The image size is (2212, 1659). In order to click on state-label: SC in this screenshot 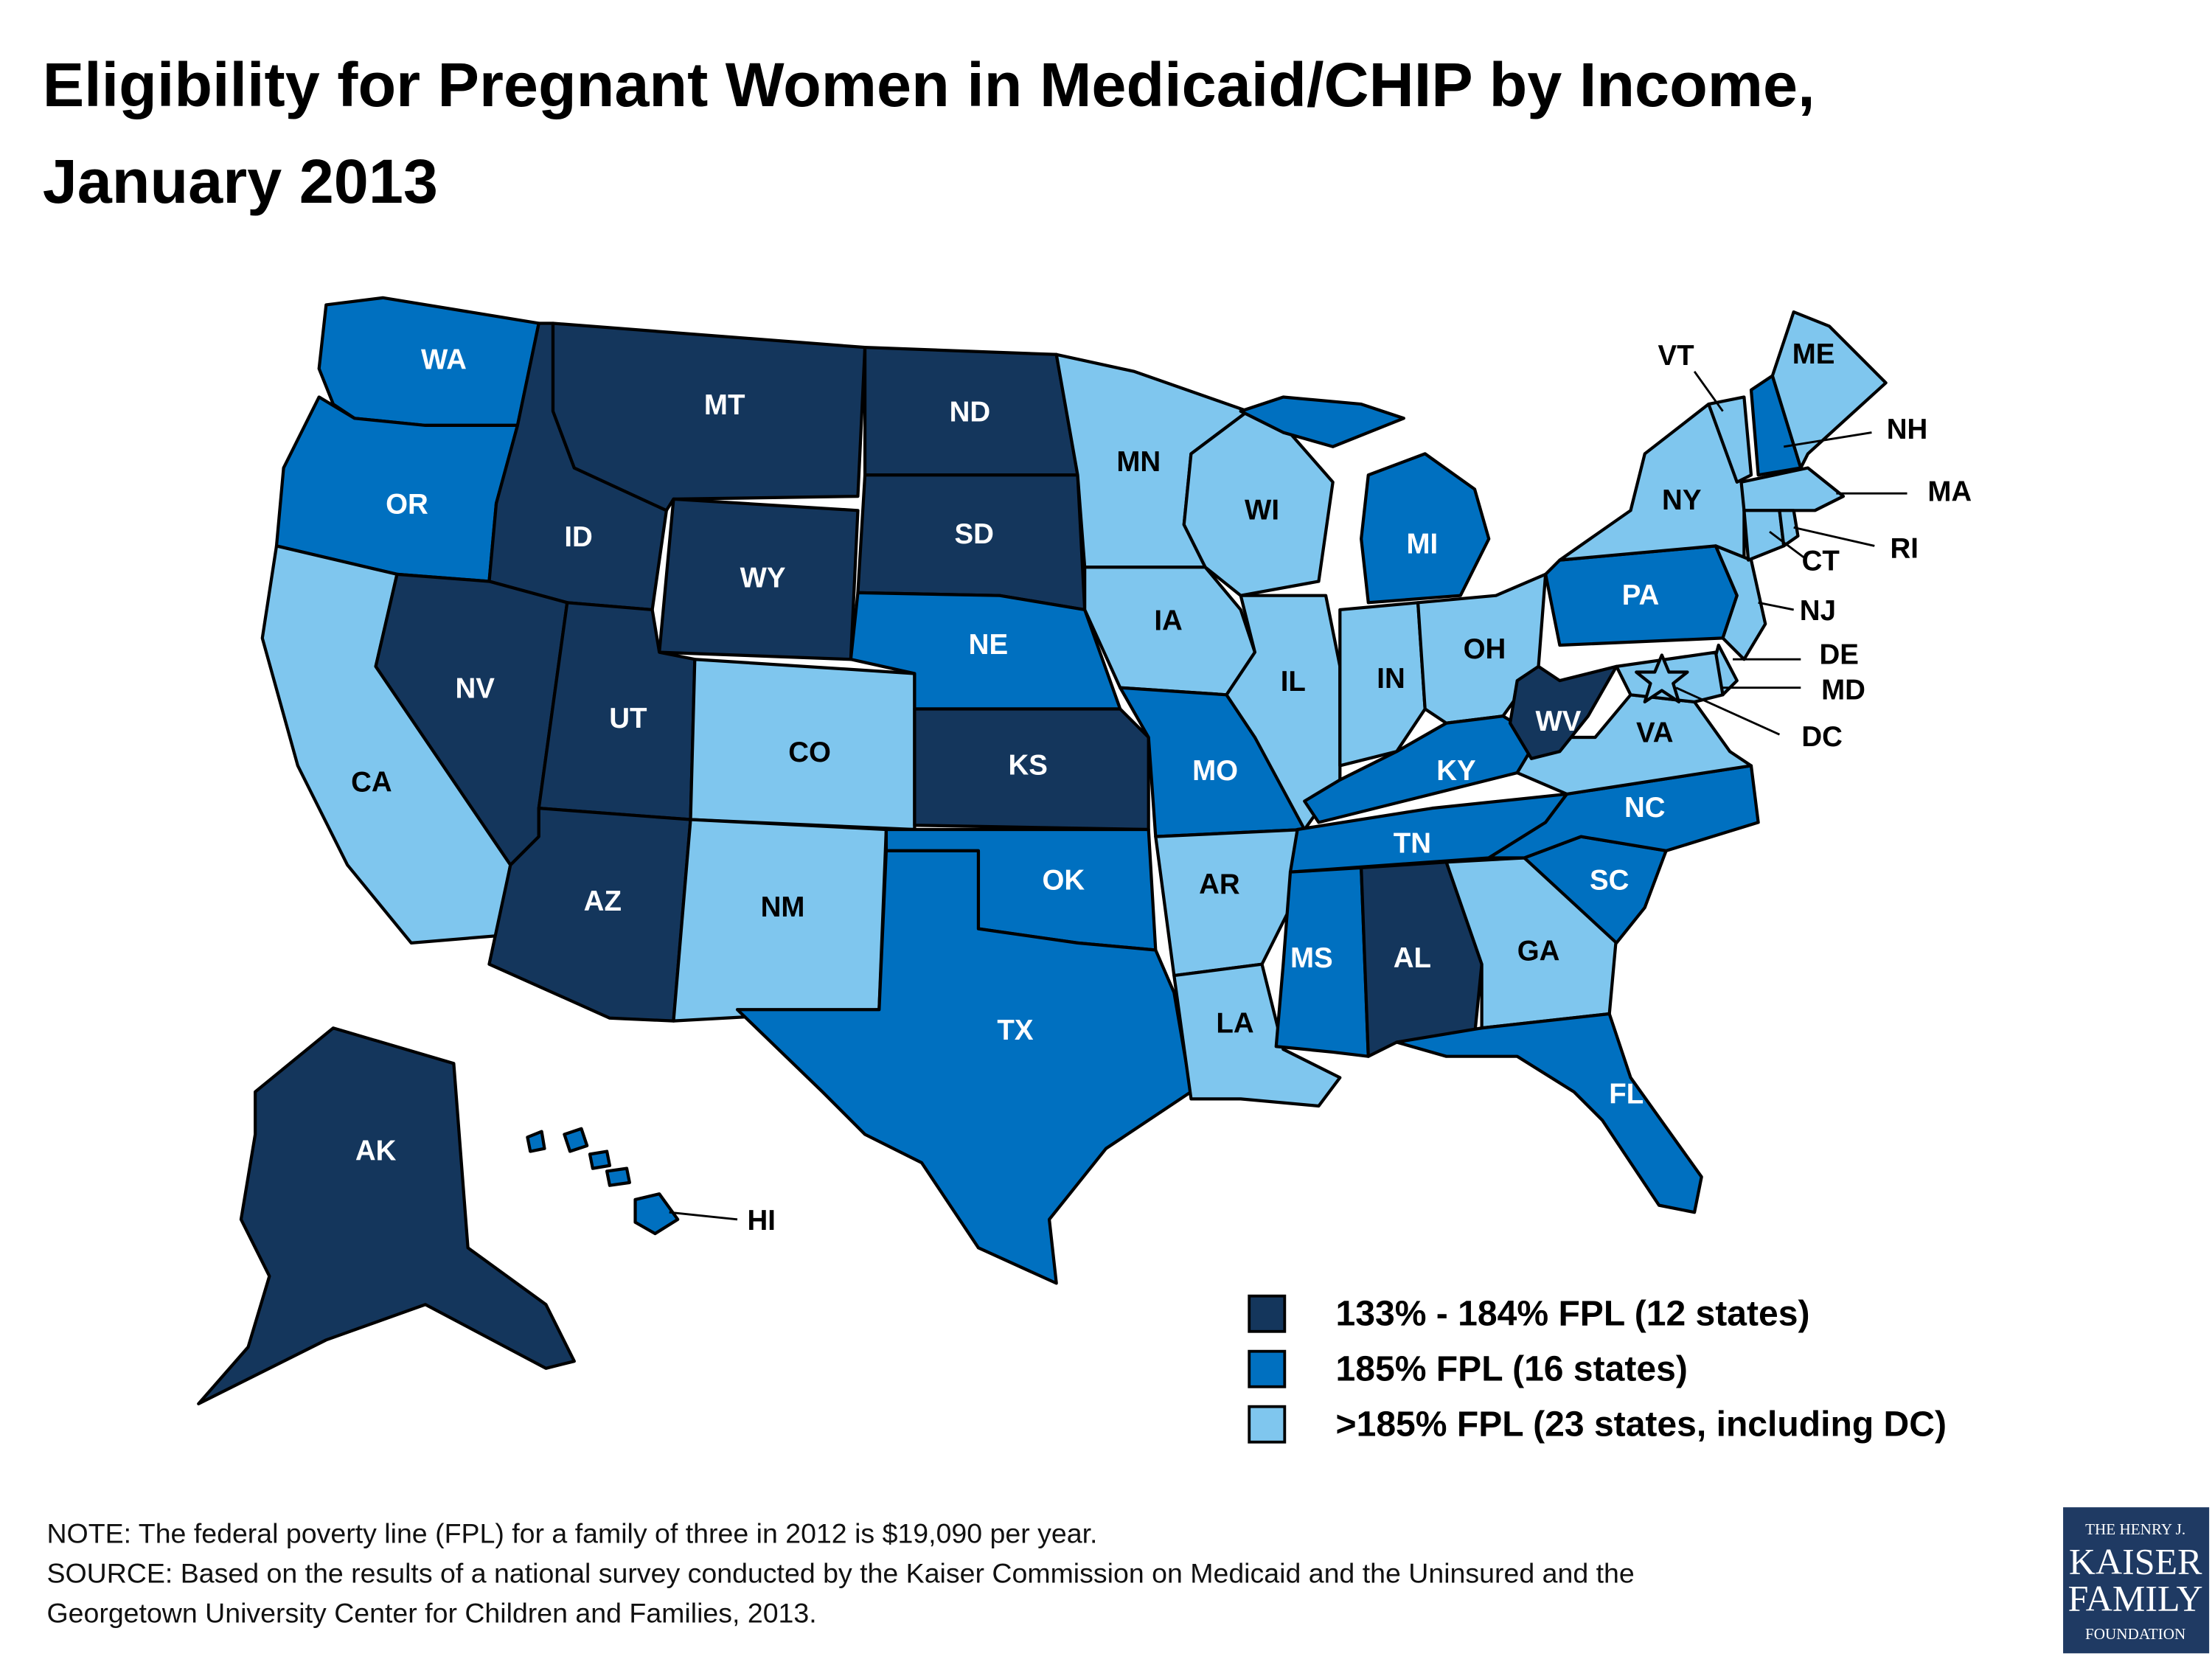, I will do `click(1609, 880)`.